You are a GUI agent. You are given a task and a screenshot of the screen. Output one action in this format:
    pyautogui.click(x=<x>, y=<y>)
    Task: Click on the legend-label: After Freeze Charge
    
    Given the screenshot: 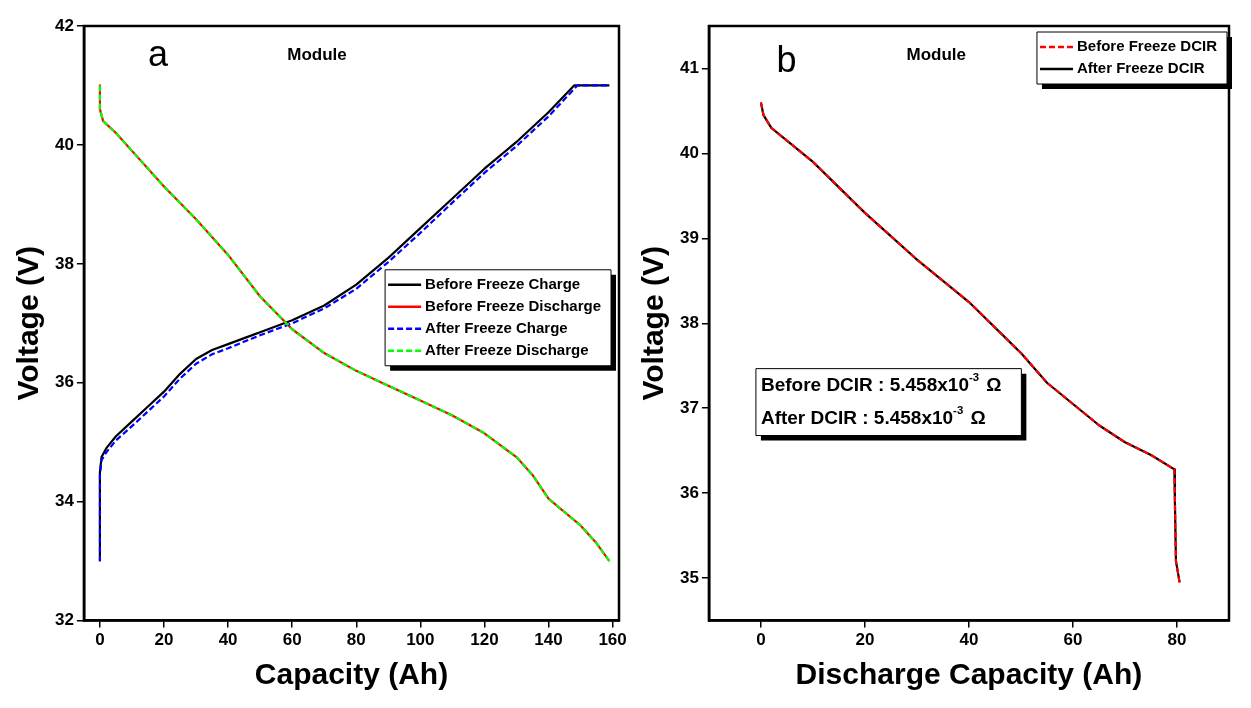 What is the action you would take?
    pyautogui.click(x=496, y=327)
    